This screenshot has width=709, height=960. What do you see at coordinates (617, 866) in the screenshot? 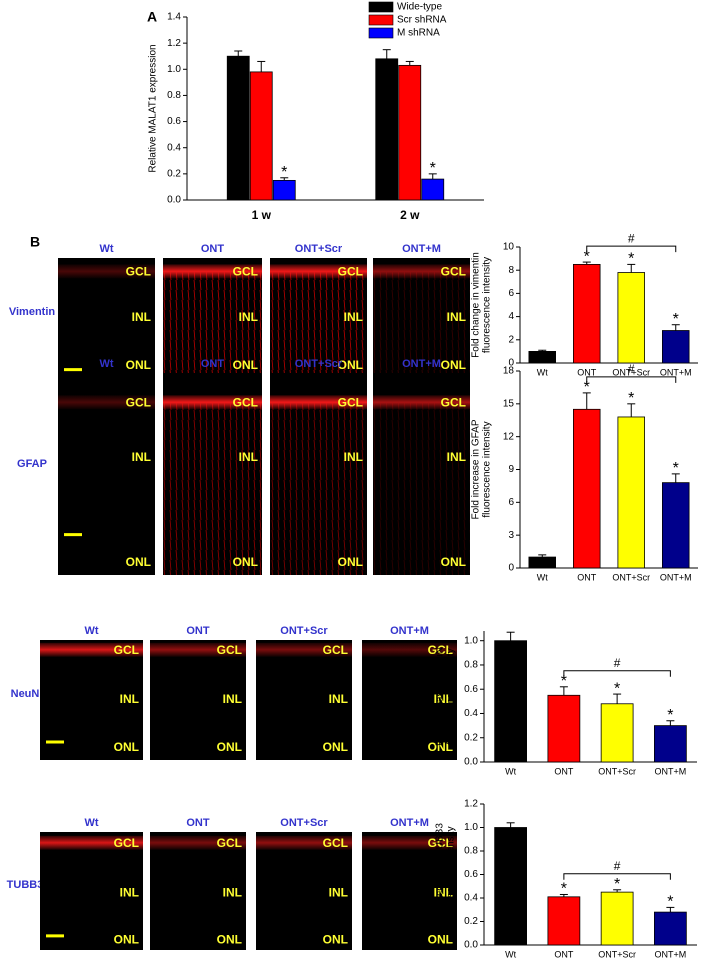
I see `bracket-label: #` at bounding box center [617, 866].